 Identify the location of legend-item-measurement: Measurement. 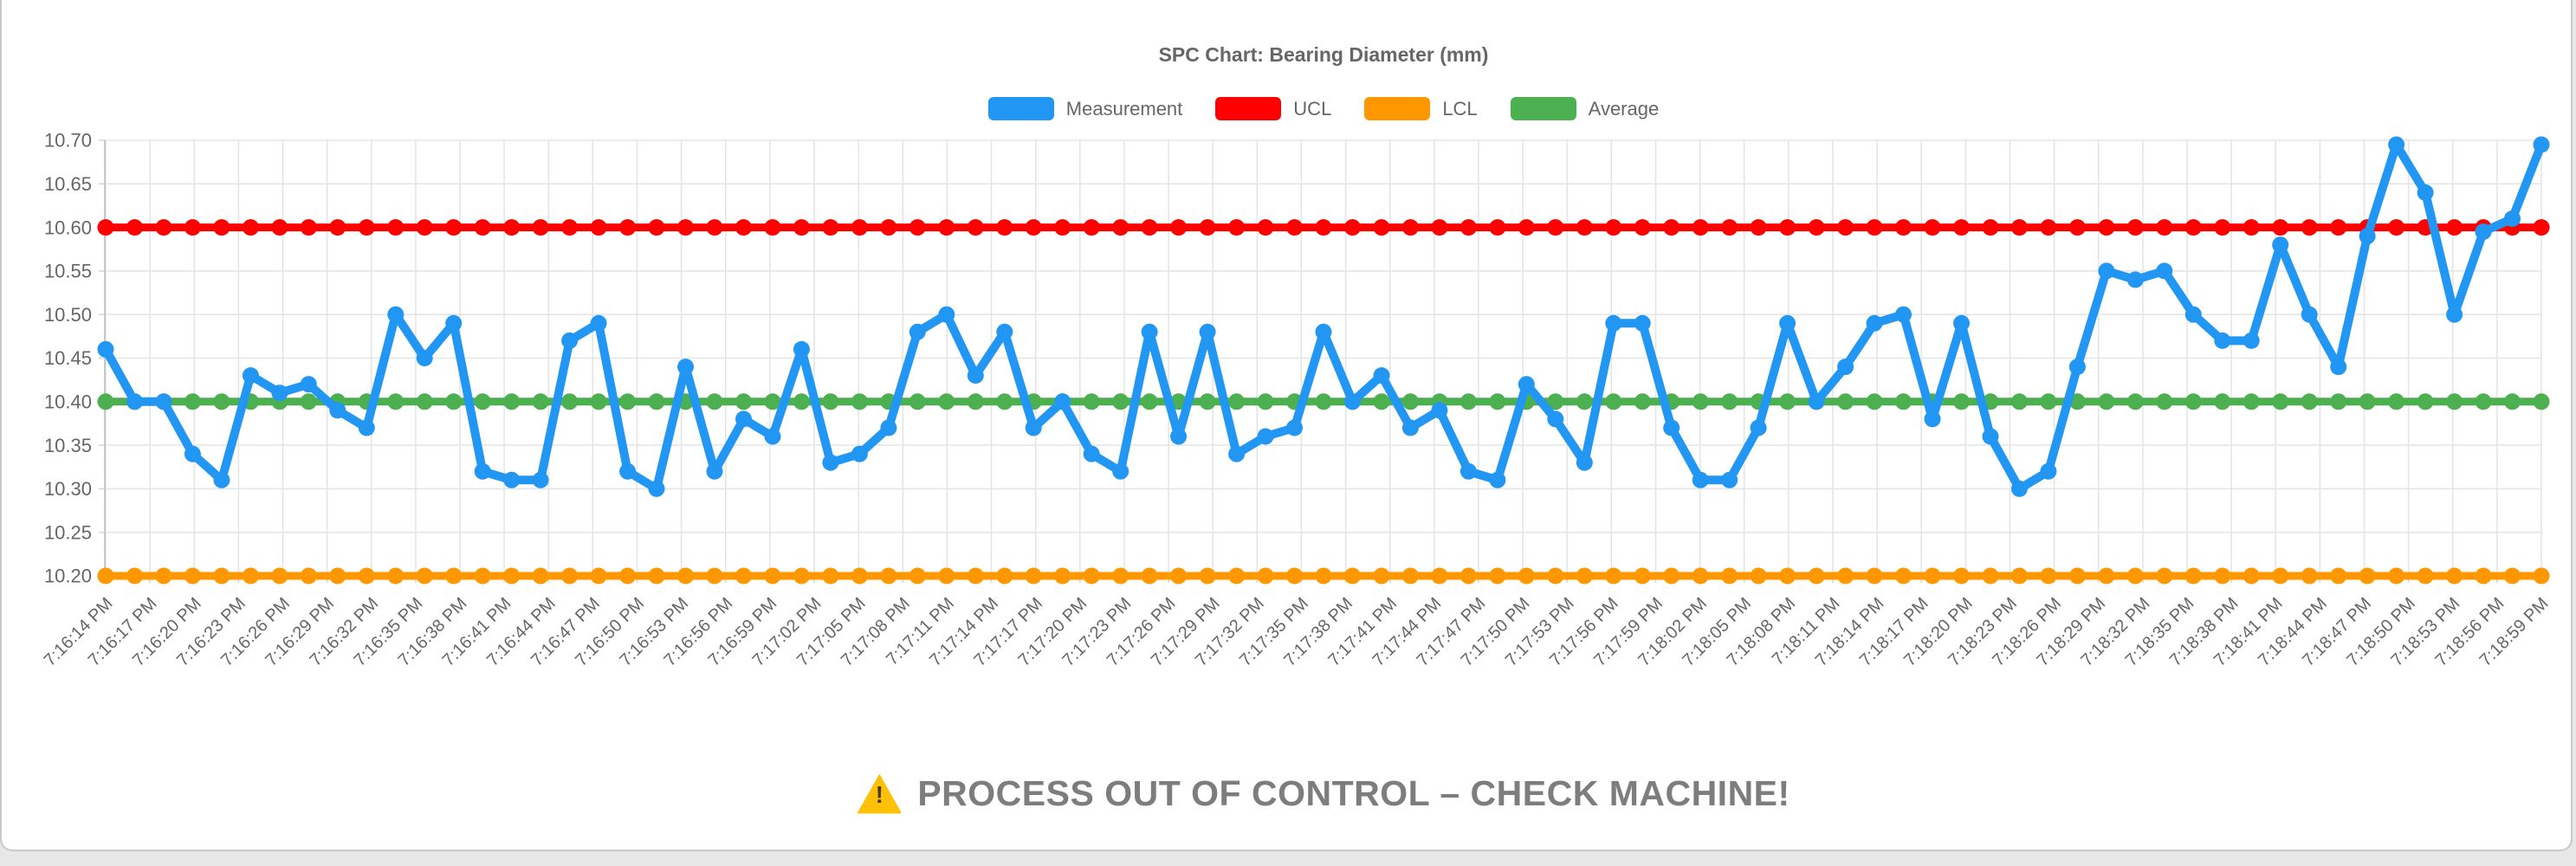
(1085, 108).